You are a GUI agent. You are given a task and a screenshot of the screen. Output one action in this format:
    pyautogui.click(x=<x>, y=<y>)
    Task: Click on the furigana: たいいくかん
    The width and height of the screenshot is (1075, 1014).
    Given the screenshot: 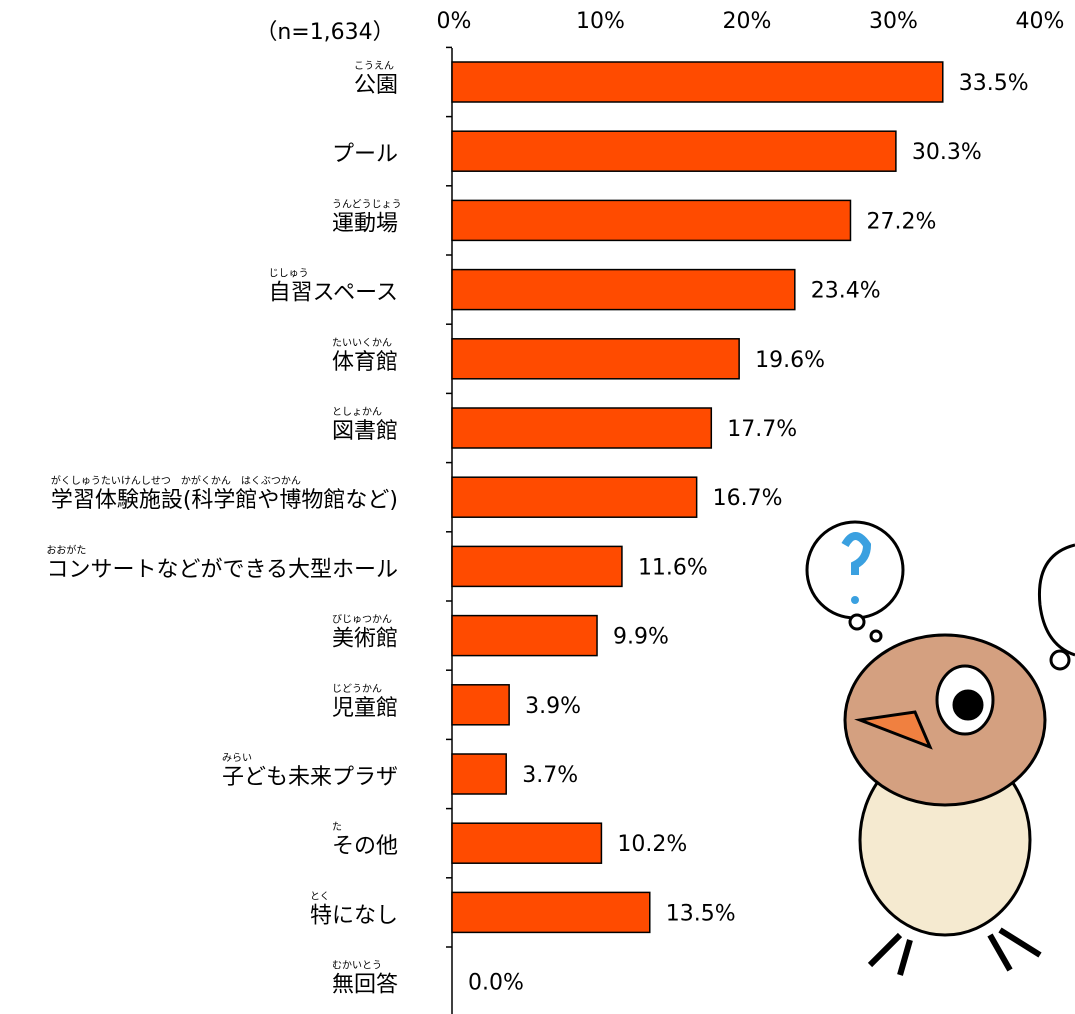 What is the action you would take?
    pyautogui.click(x=362, y=343)
    